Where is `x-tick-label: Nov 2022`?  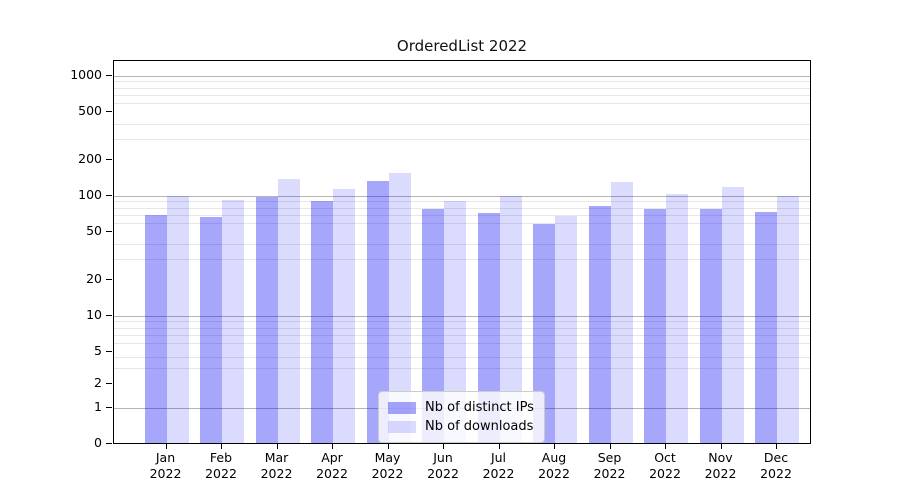
x-tick-label: Nov 2022 is located at coordinates (720, 465).